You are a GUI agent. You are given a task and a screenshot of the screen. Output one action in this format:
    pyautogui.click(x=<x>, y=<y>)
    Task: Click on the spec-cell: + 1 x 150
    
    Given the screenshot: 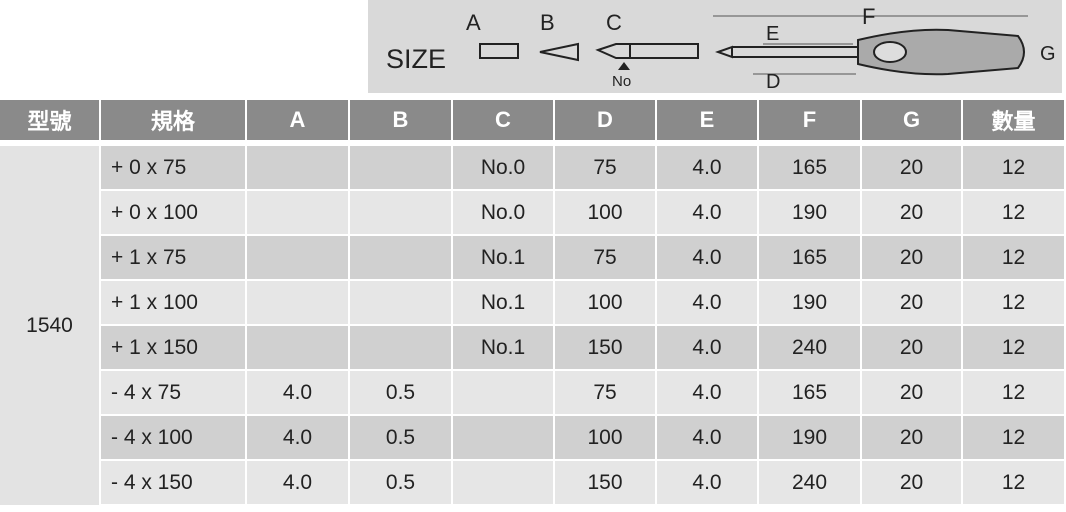 What is the action you would take?
    pyautogui.click(x=173, y=347)
    